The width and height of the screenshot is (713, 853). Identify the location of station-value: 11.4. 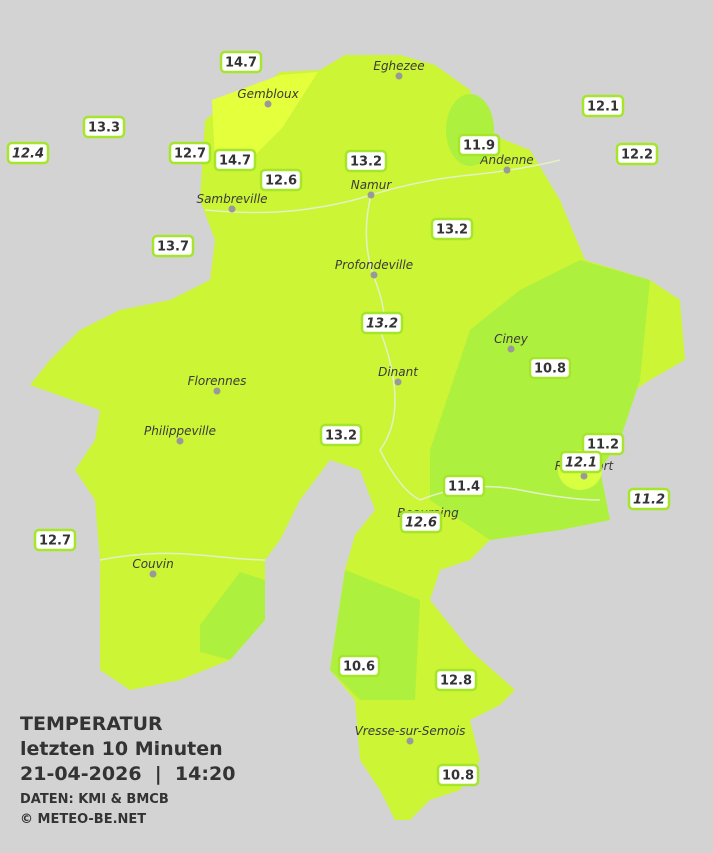
(464, 487).